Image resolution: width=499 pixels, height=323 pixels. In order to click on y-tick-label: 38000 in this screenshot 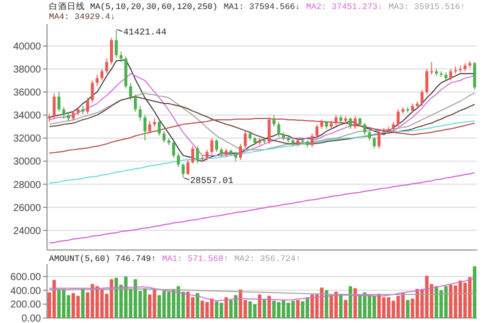, I will do `click(27, 70)`.